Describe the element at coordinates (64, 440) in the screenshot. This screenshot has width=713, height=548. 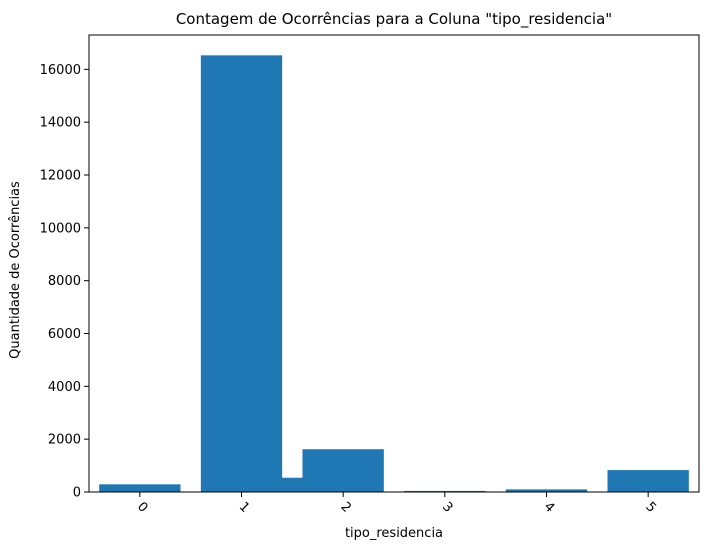
I see `y-tick-label: 2000` at that location.